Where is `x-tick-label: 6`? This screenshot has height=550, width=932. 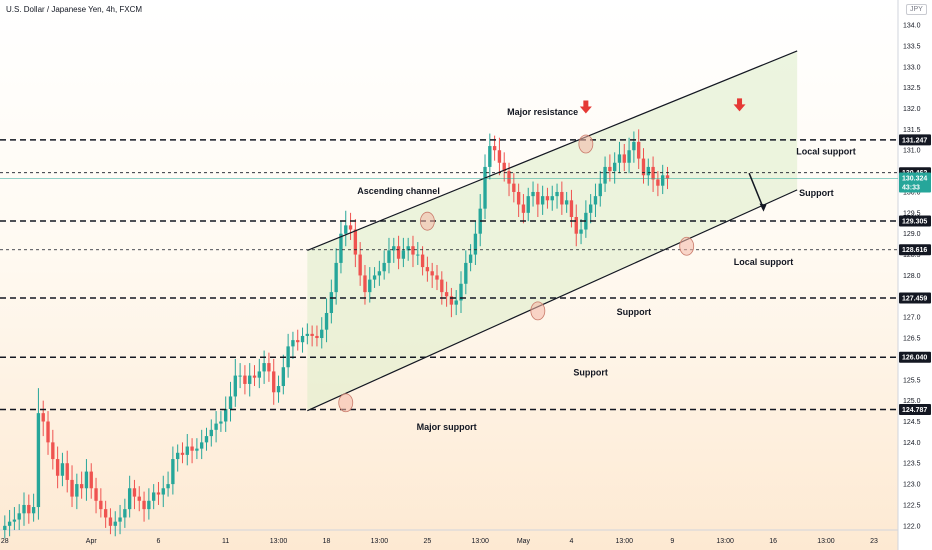
x-tick-label: 6 is located at coordinates (159, 541).